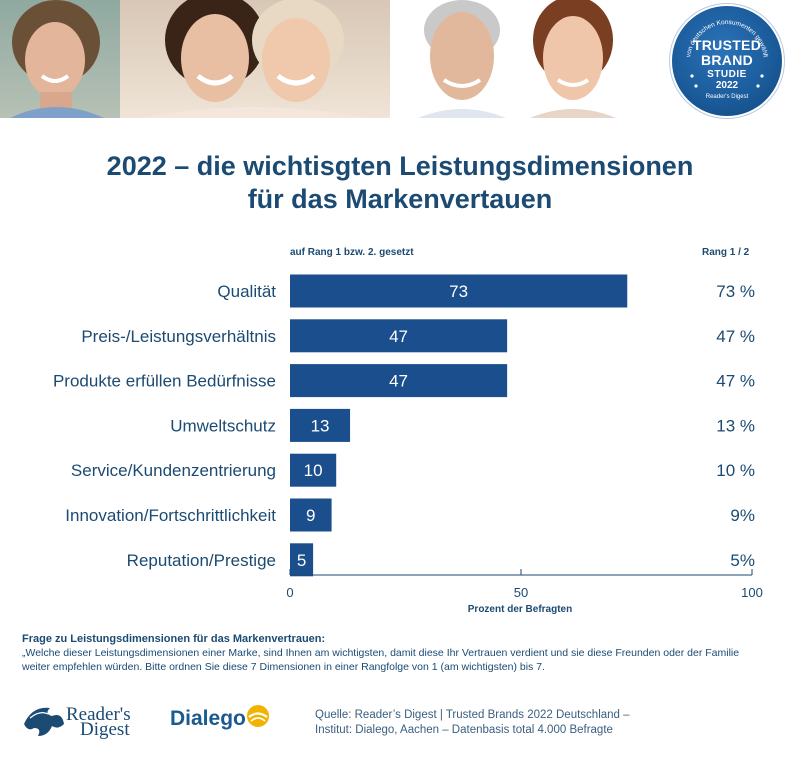 This screenshot has width=800, height=770. I want to click on chart-subtitle-right: Rang 1 / 2, so click(726, 252).